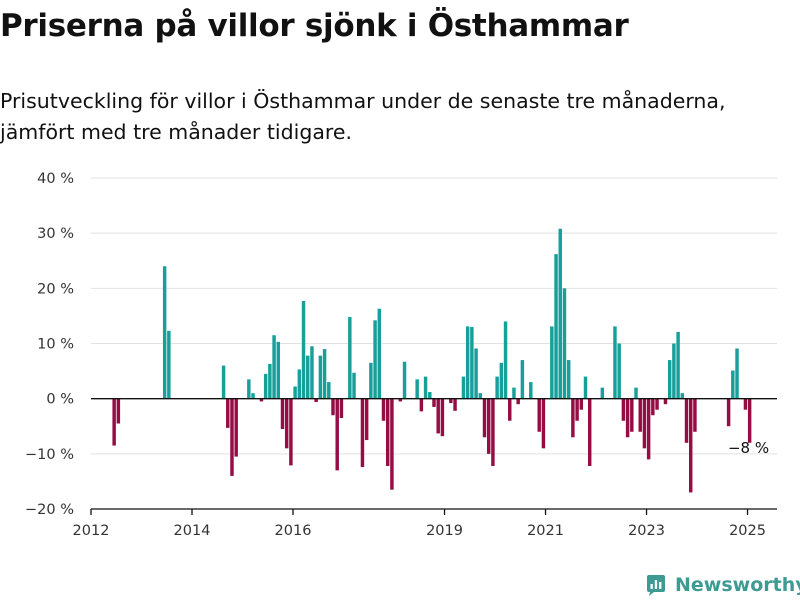 This screenshot has width=800, height=600. I want to click on x-tick-label: 2025, so click(747, 531).